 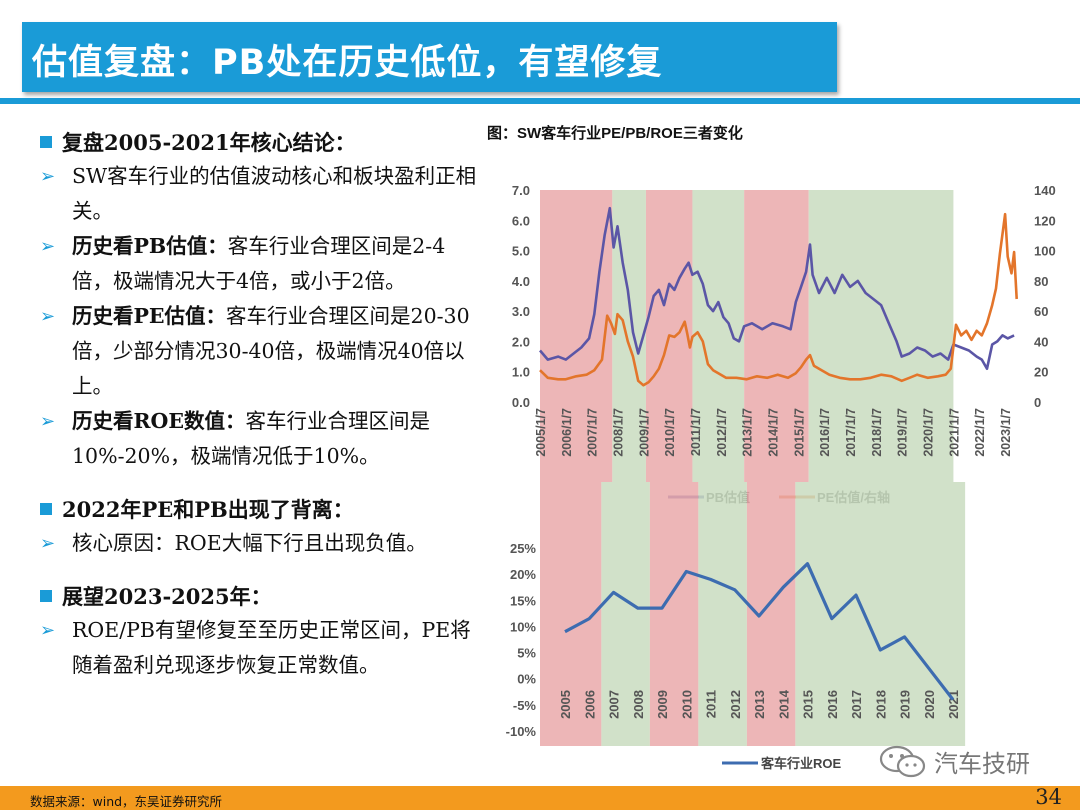 I want to click on x-axis-tick-label: 2014/1/7, so click(x=774, y=432).